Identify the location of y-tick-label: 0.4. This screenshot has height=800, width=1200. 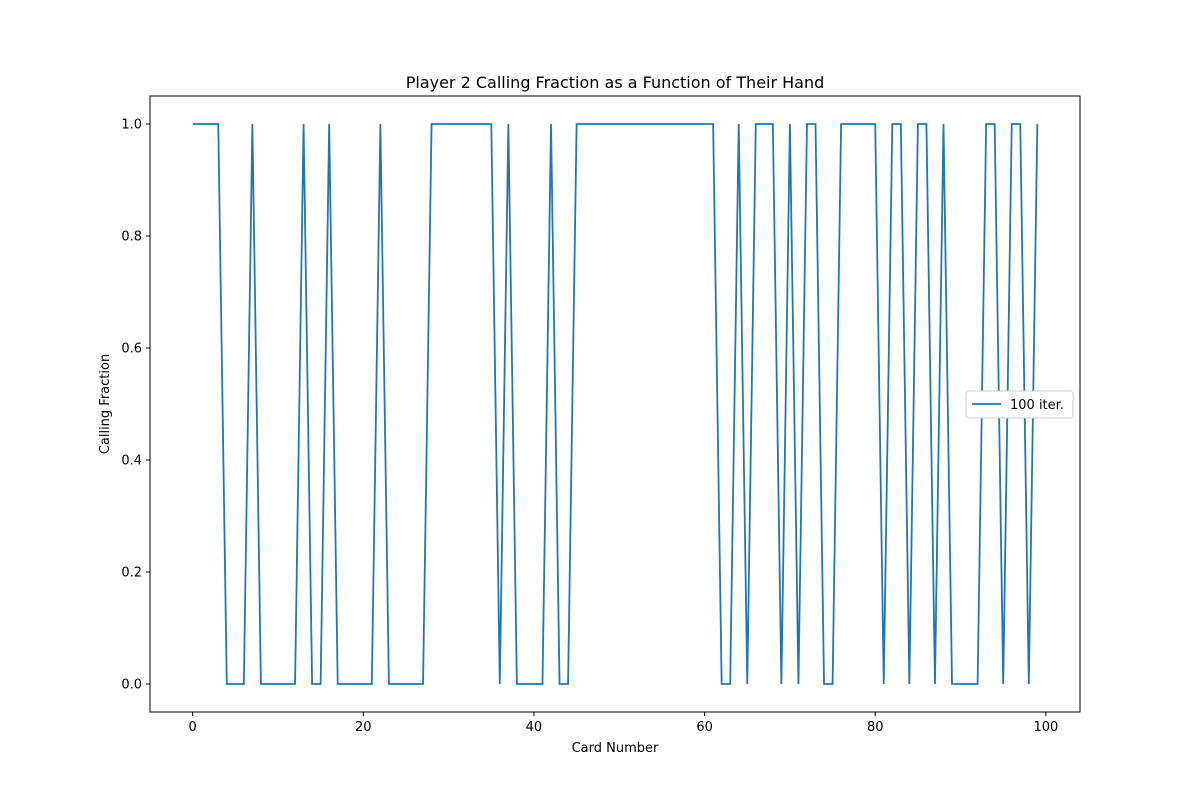
(131, 461).